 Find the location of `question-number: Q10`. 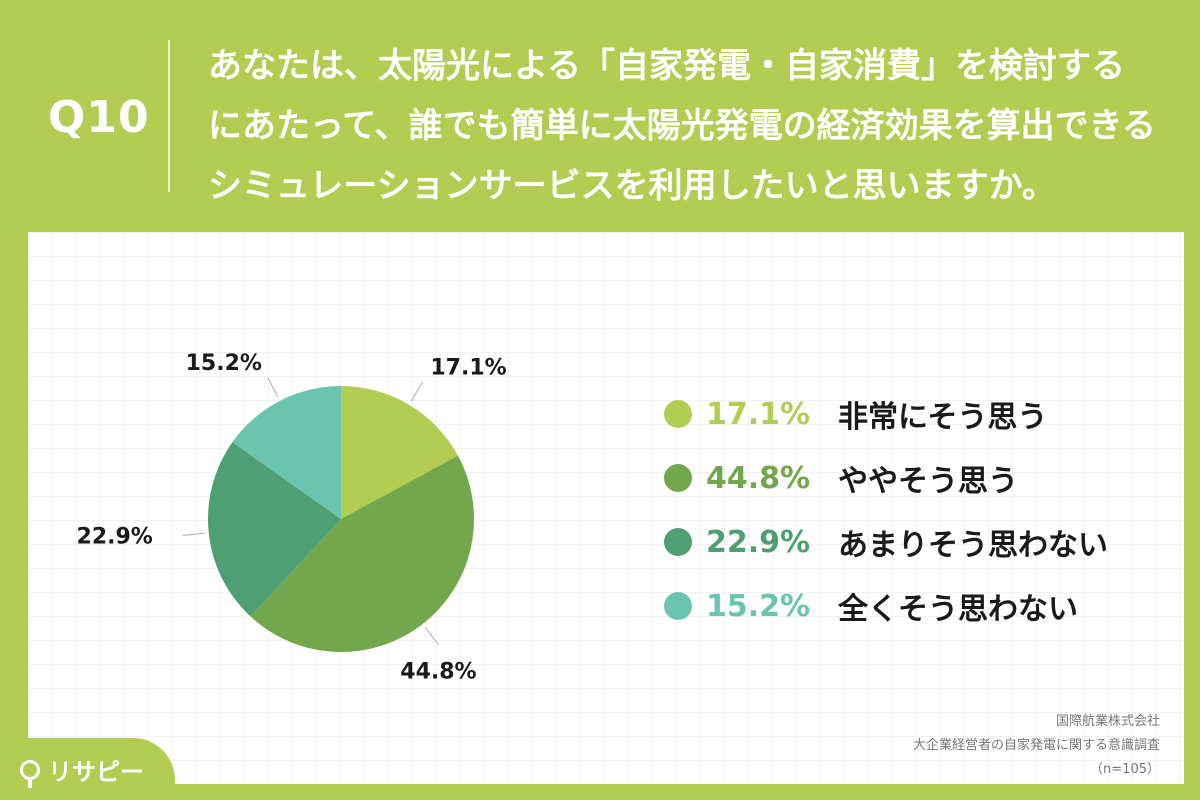

question-number: Q10 is located at coordinates (99, 117).